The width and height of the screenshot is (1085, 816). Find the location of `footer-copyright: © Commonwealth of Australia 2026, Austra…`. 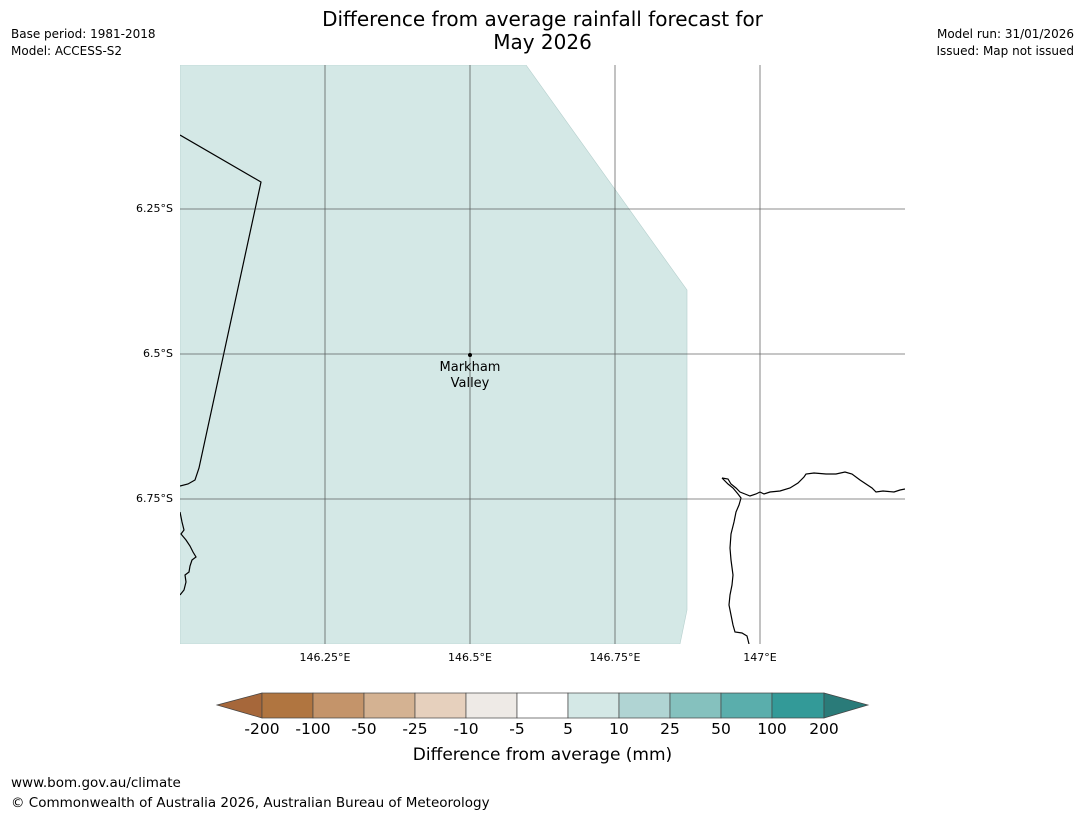

footer-copyright: © Commonwealth of Australia 2026, Austra… is located at coordinates (250, 803).